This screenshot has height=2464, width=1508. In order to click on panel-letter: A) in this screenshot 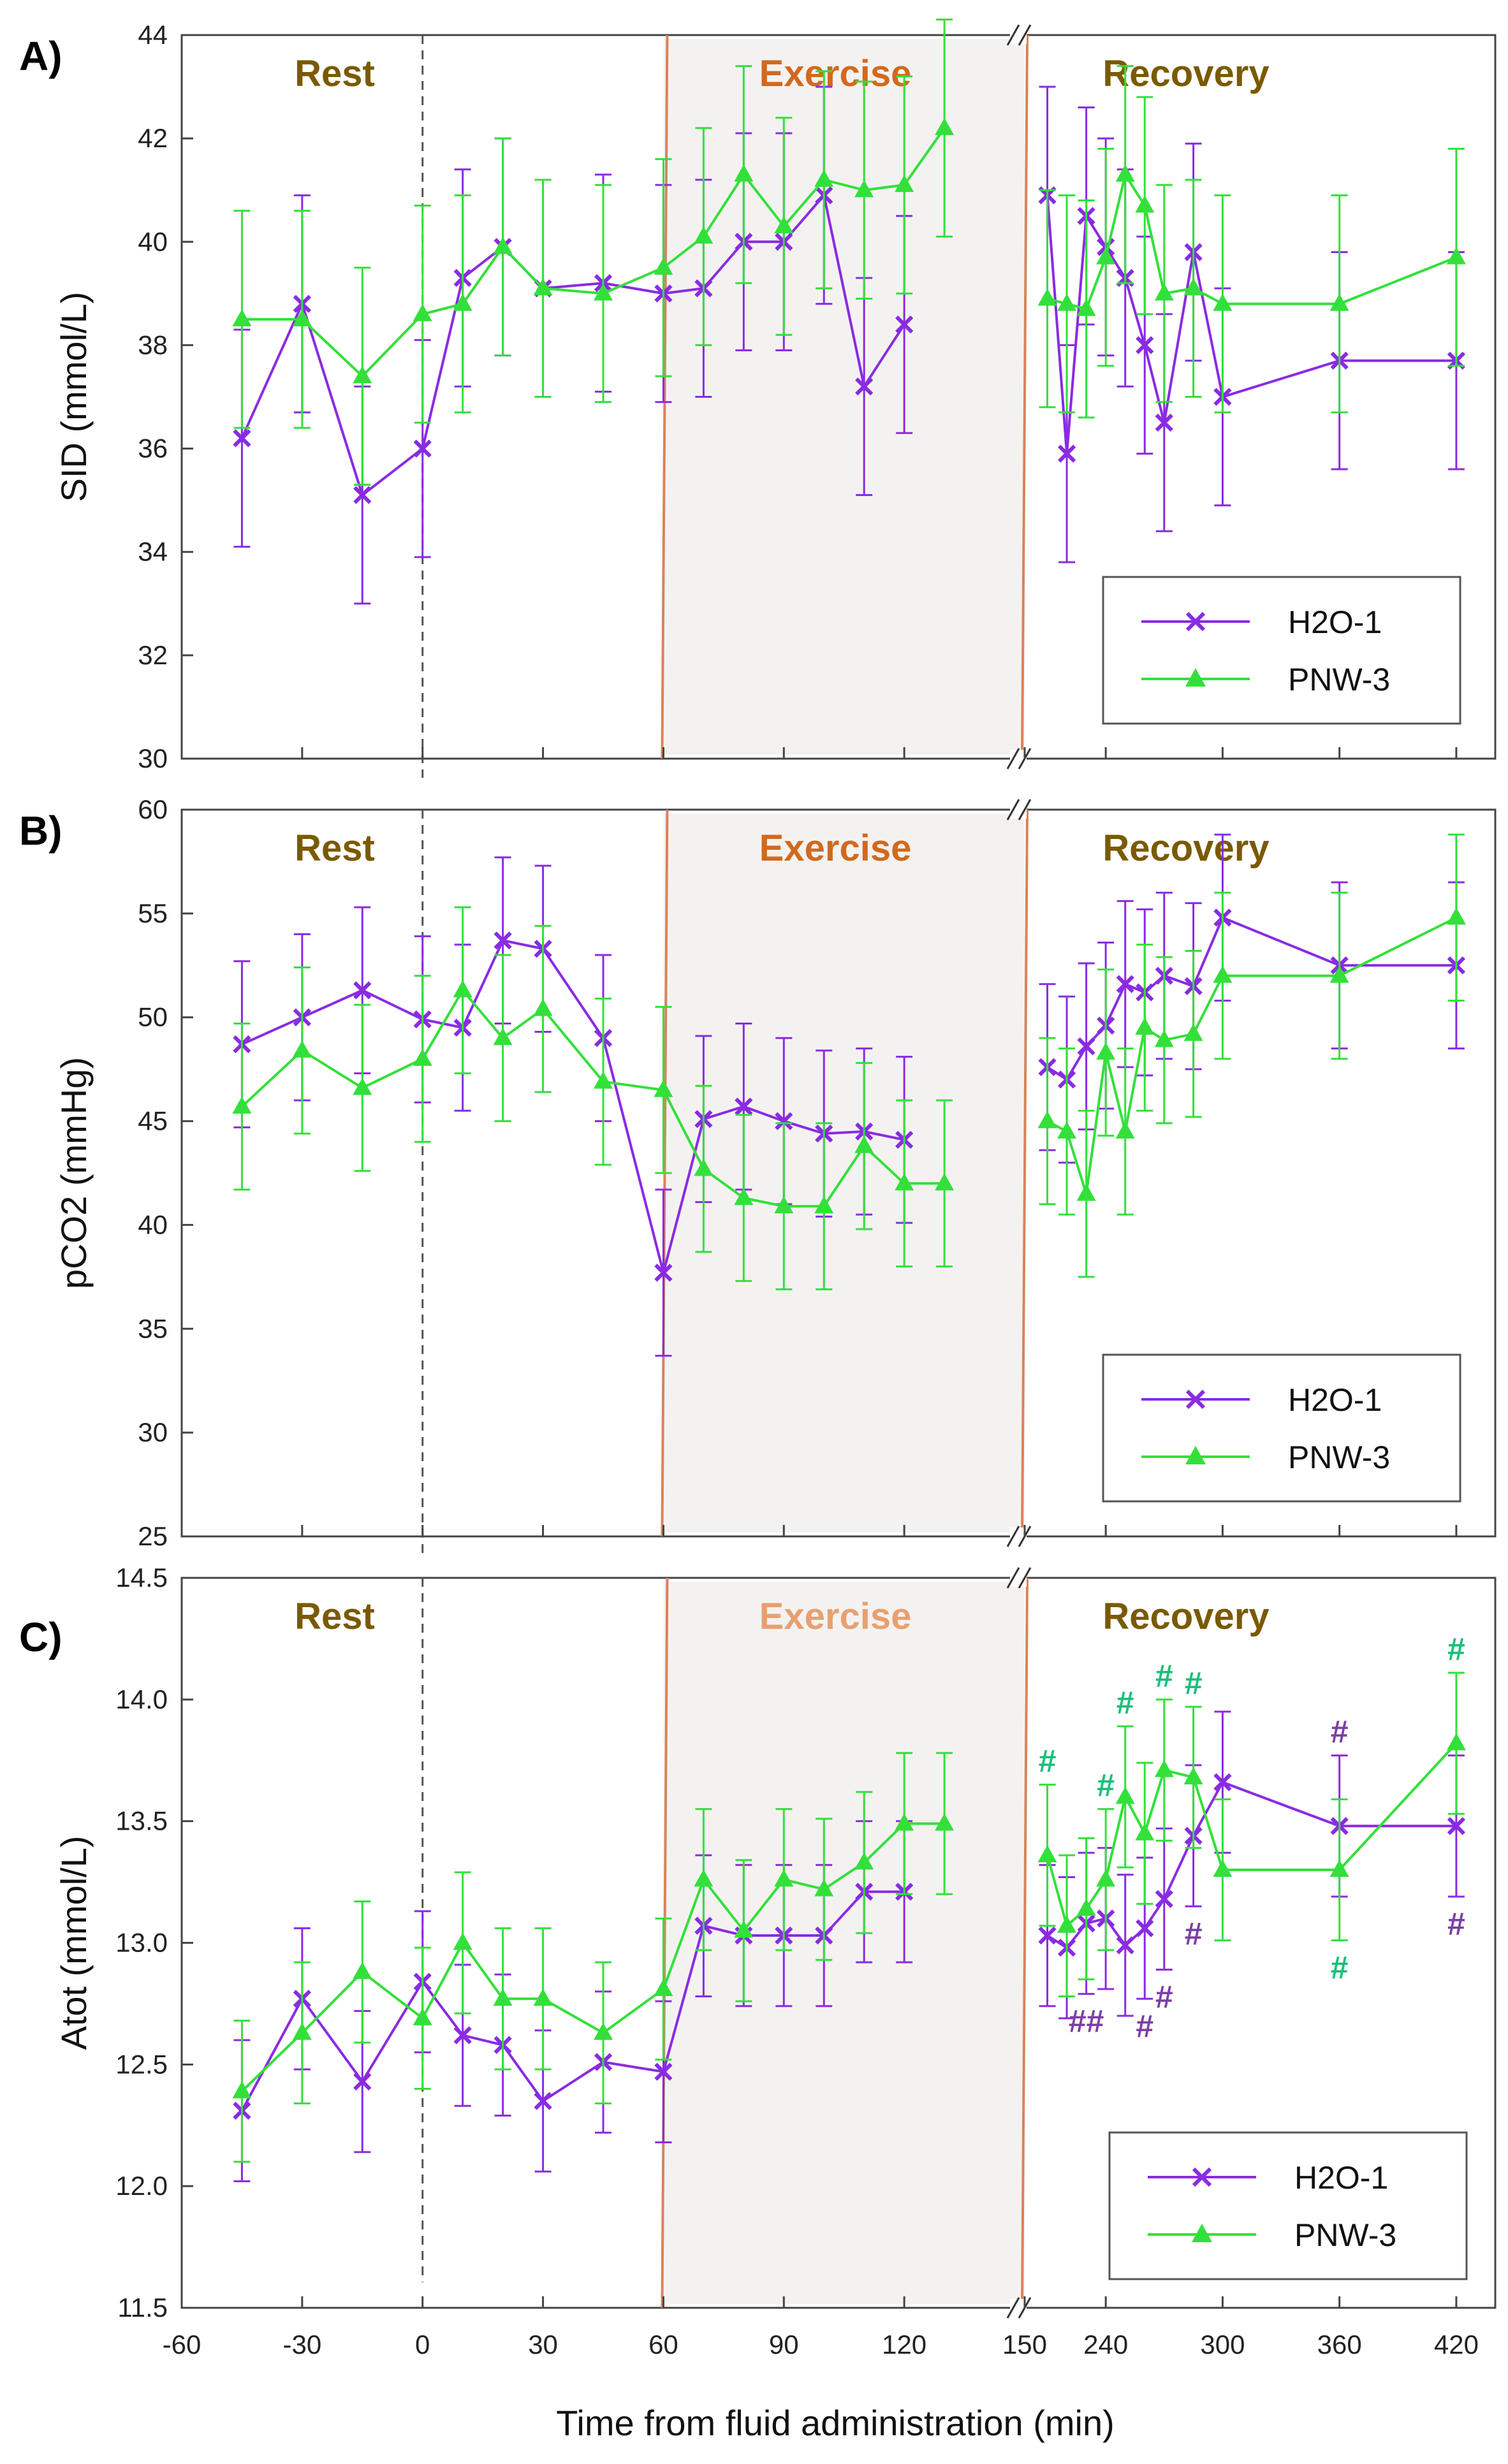, I will do `click(40, 56)`.